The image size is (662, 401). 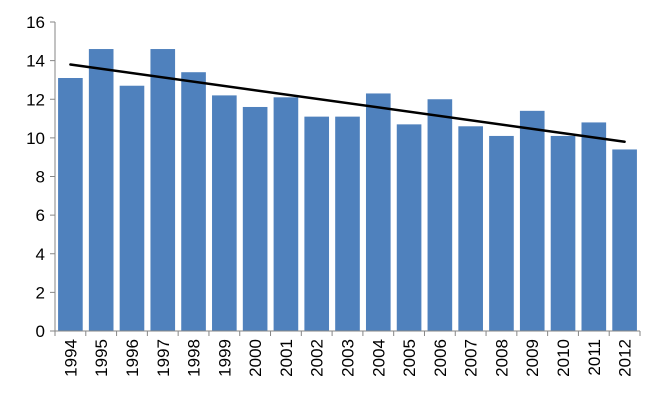 What do you see at coordinates (501, 358) in the screenshot?
I see `x-tick-label: 2008` at bounding box center [501, 358].